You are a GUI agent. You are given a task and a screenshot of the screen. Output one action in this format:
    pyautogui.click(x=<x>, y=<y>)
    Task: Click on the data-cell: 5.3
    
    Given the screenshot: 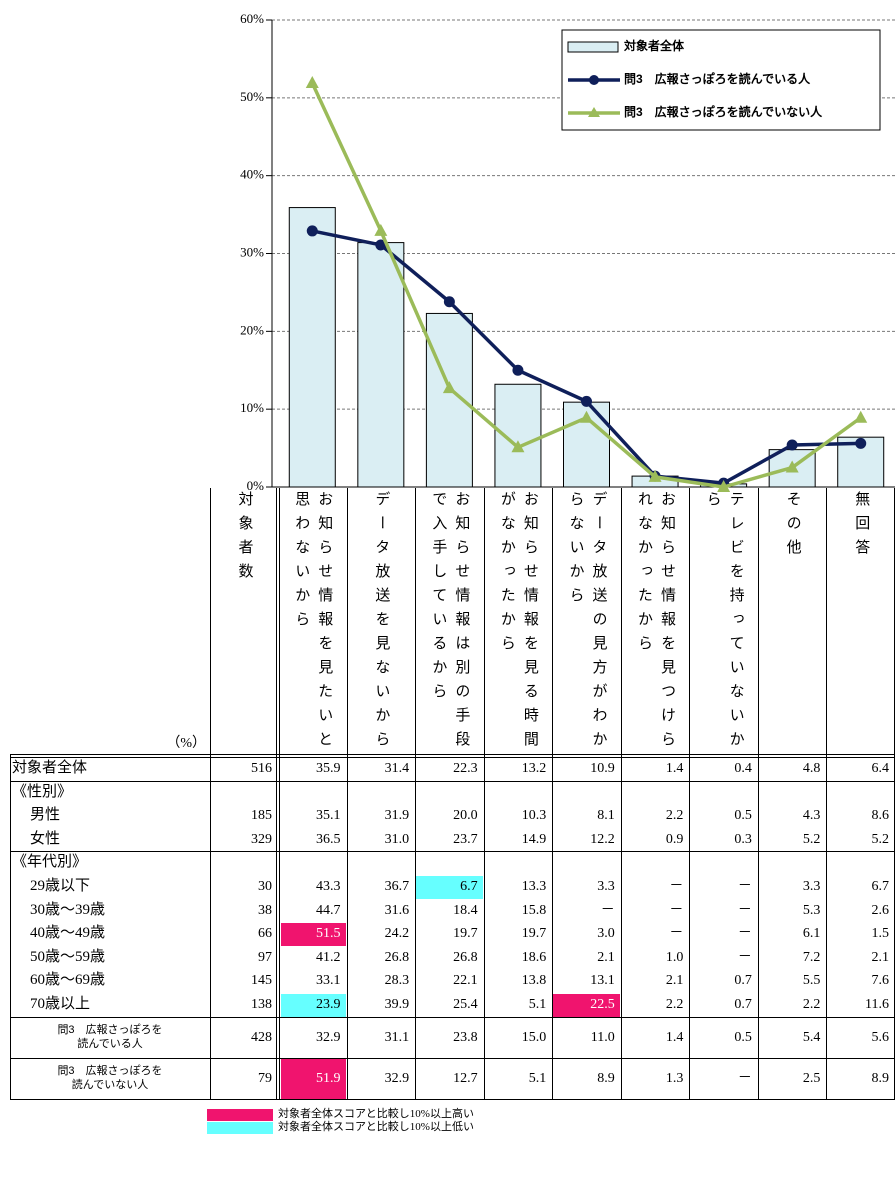 What is the action you would take?
    pyautogui.click(x=811, y=910)
    